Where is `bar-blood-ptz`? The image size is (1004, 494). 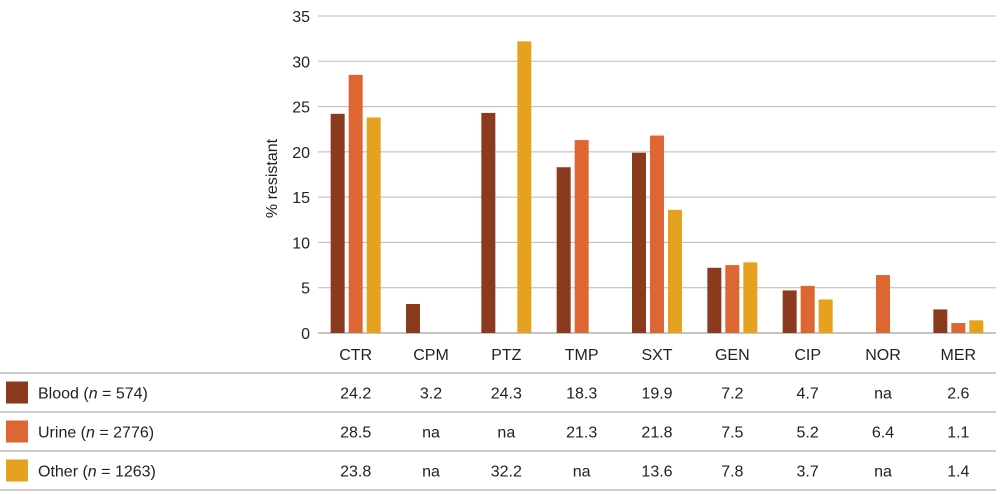 bar-blood-ptz is located at coordinates (488, 222).